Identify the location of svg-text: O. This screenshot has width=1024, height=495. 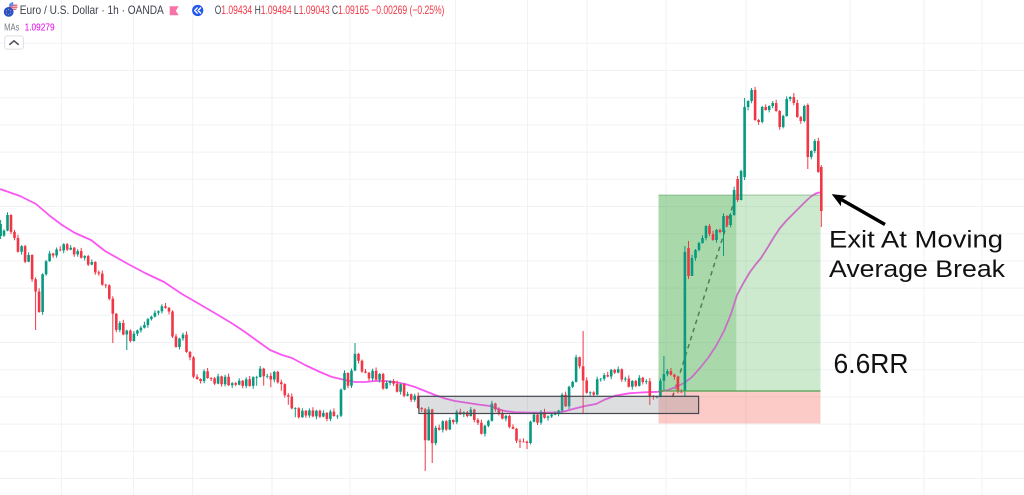
(218, 10).